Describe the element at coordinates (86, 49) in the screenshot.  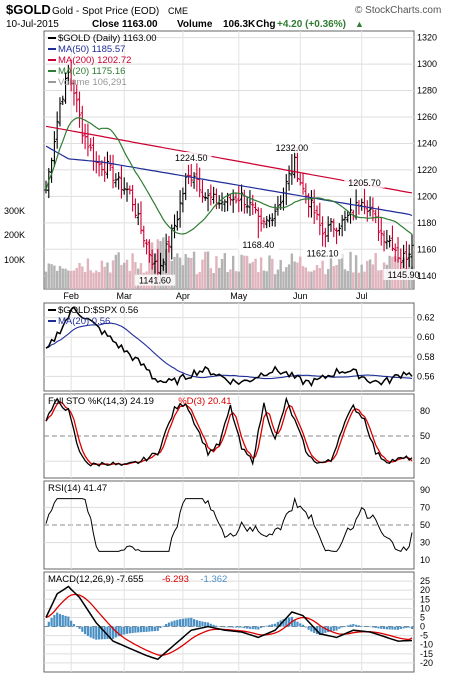
I see `price-legend-item: MA(50) 1185.57` at that location.